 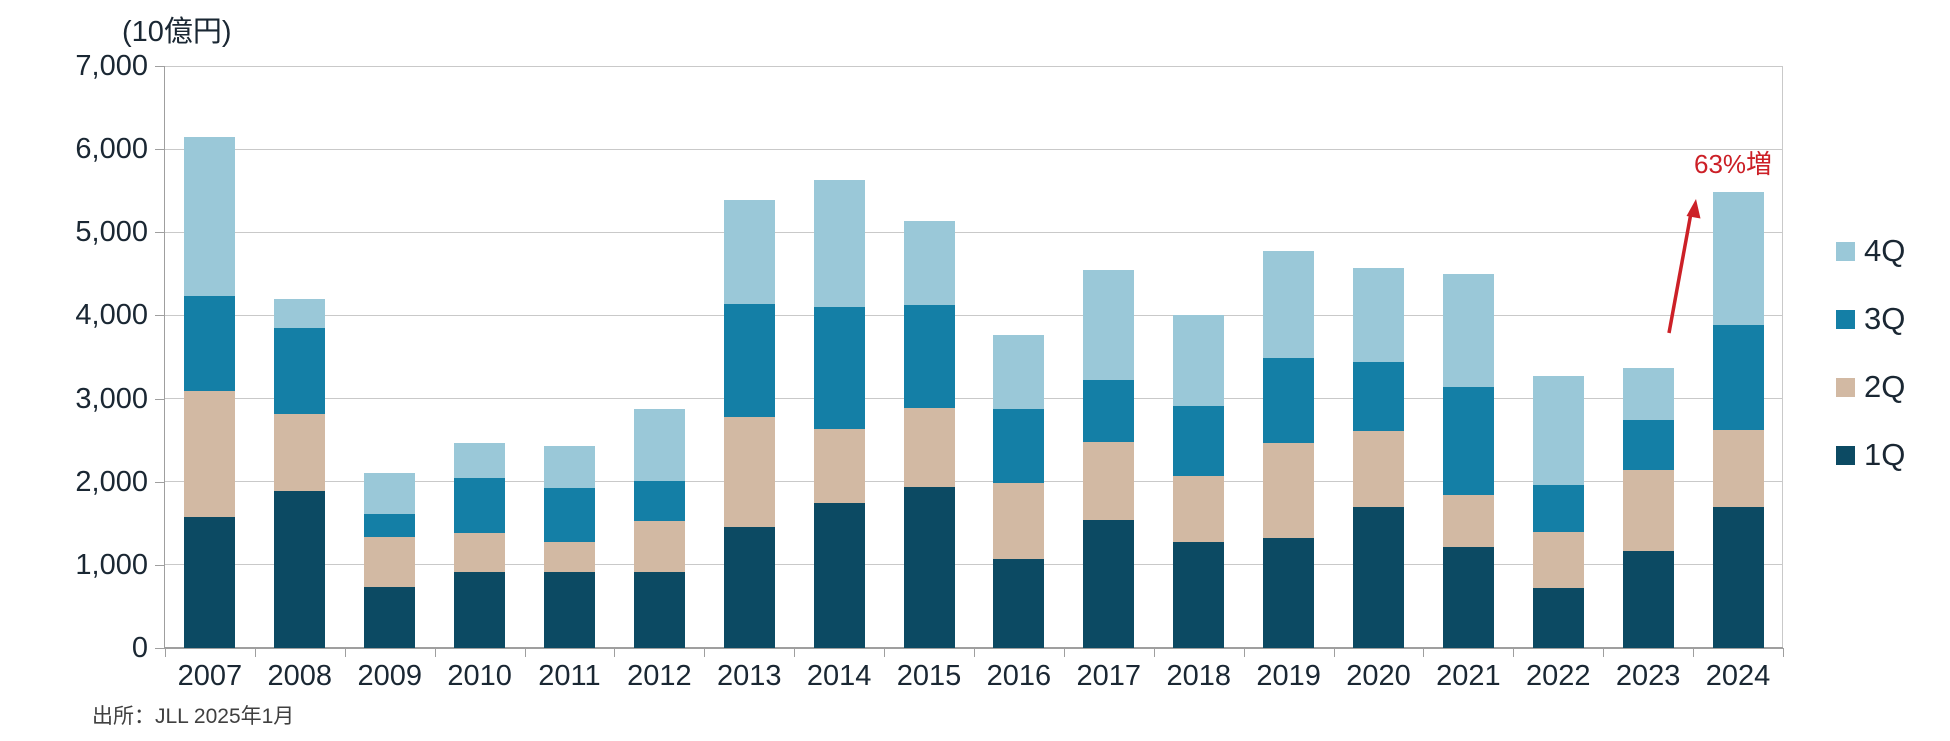 I want to click on bar-2021-1Q, so click(x=1468, y=597).